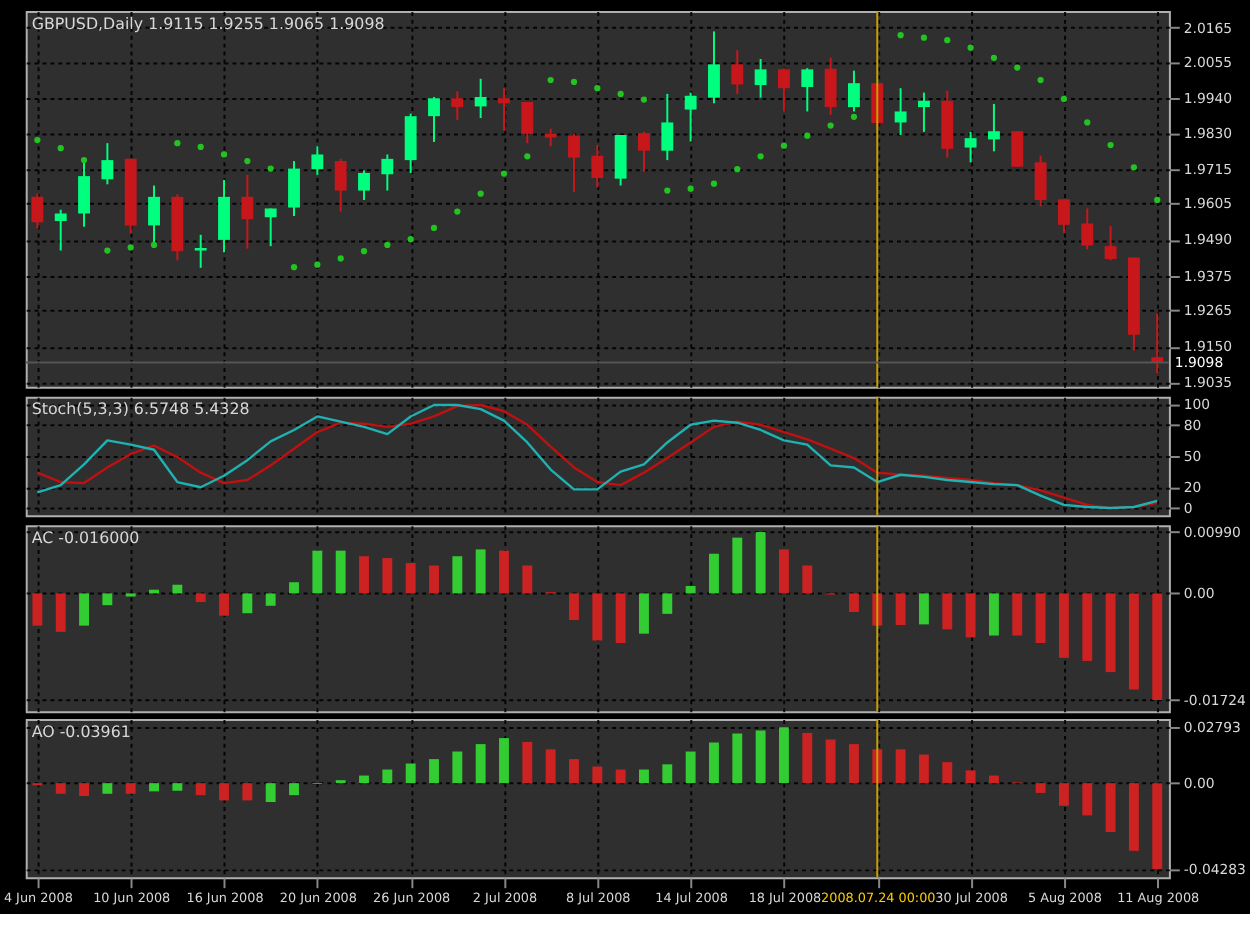 The image size is (1250, 932). I want to click on chart-title: Stoch(5,3,3) 6.5748 5.4328, so click(140, 409).